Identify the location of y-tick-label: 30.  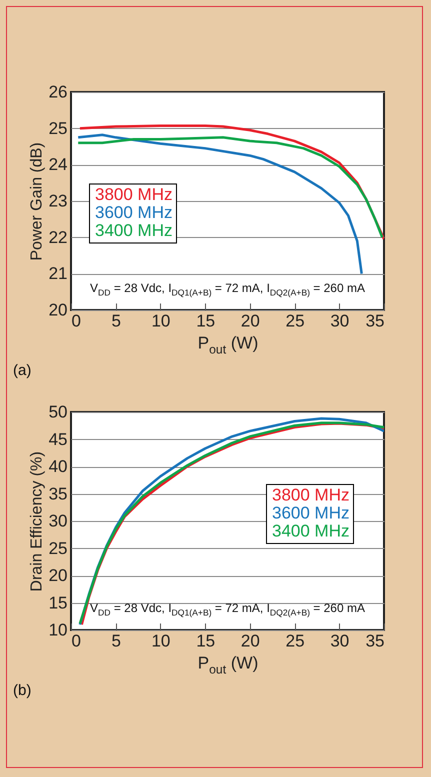
(58, 521).